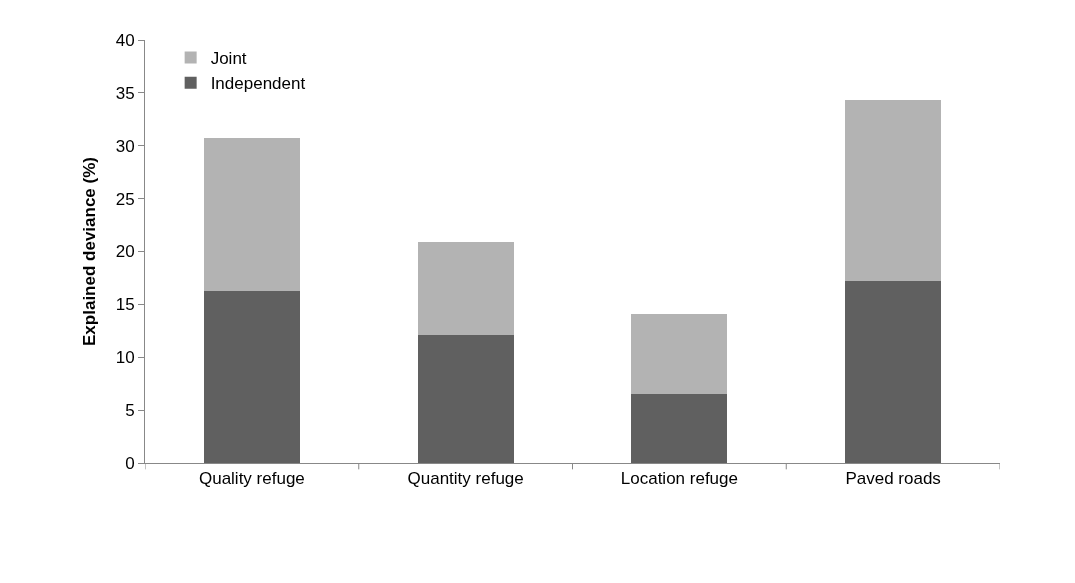 This screenshot has width=1075, height=583. Describe the element at coordinates (125, 199) in the screenshot. I see `y-tick-label: 25` at that location.